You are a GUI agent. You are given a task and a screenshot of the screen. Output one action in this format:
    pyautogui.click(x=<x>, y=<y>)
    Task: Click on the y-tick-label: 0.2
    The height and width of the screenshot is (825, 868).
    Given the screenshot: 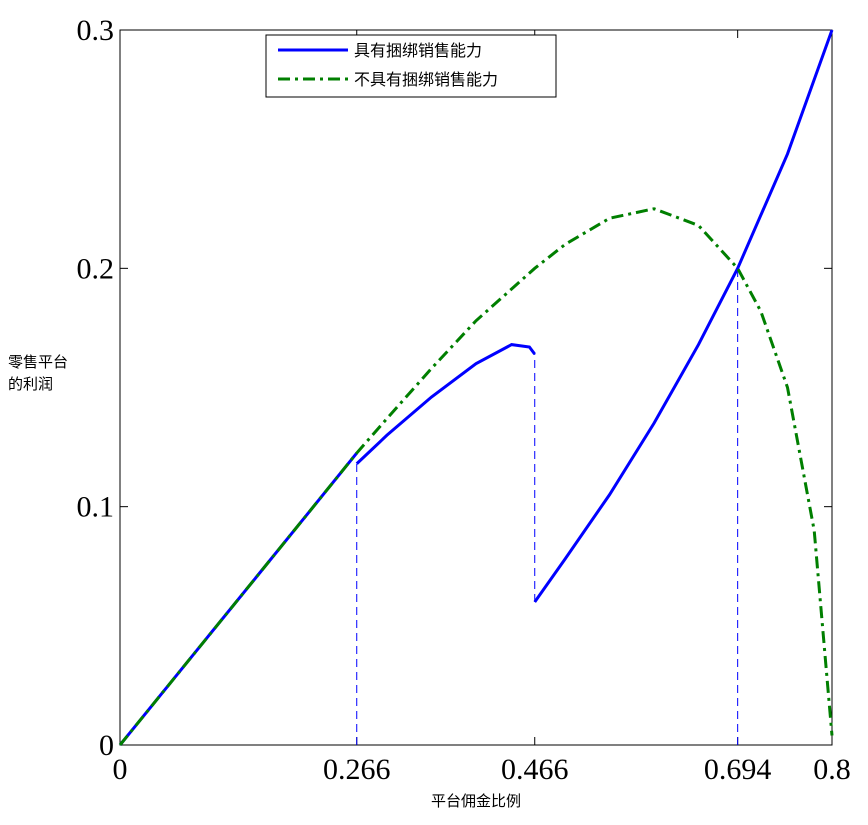 What is the action you would take?
    pyautogui.click(x=96, y=268)
    